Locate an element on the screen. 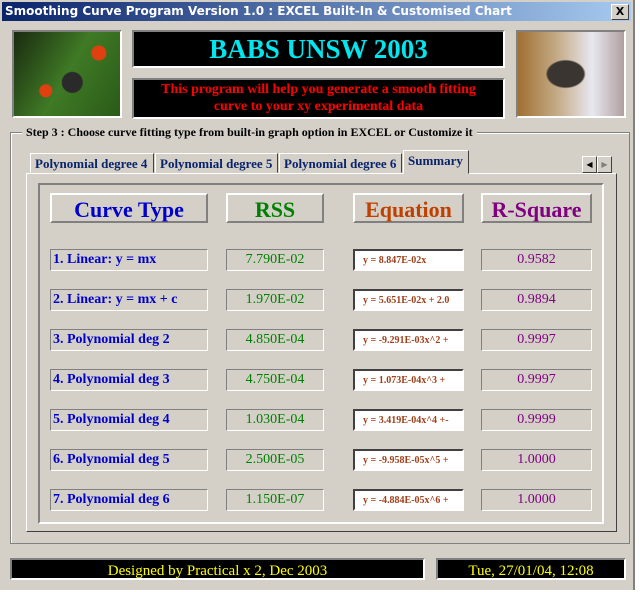 The height and width of the screenshot is (592, 640). equation-field: y = -9.958E-05x^5 + is located at coordinates (408, 460).